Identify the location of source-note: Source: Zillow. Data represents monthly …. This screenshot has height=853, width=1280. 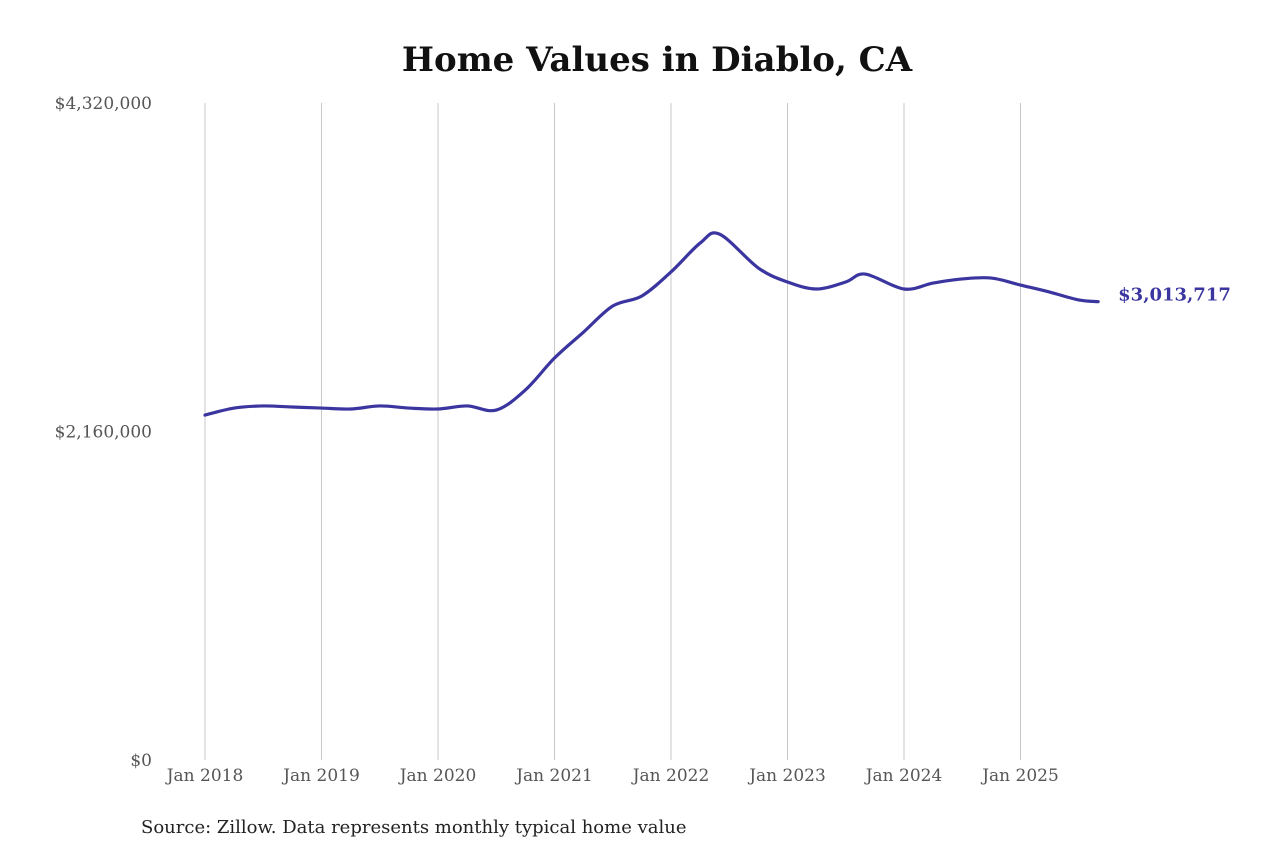
(414, 827).